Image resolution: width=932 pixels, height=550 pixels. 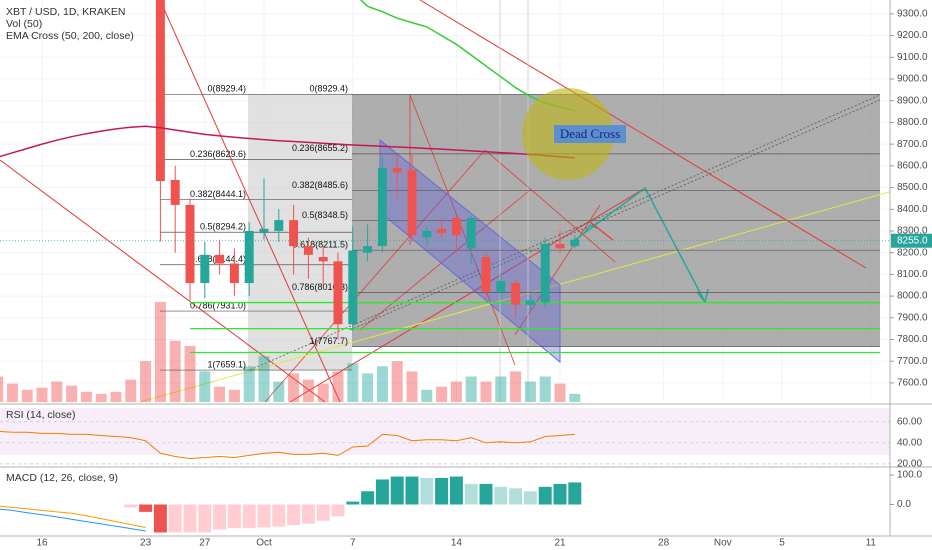 I want to click on fib-label: 1(7659.1), so click(x=226, y=364).